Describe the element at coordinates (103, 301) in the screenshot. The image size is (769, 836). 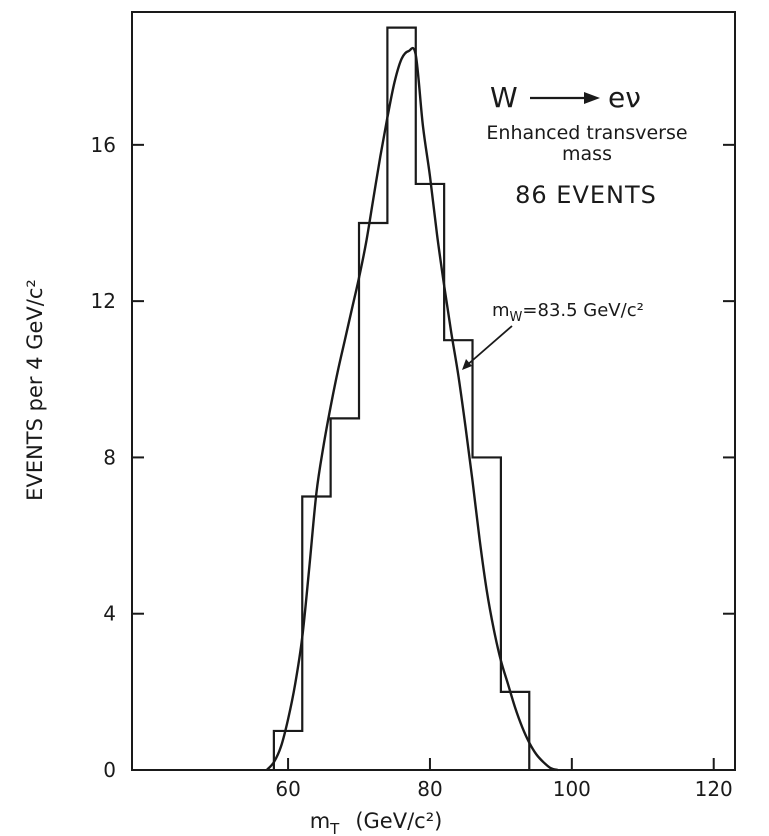
I see `y-tick-label: 12` at that location.